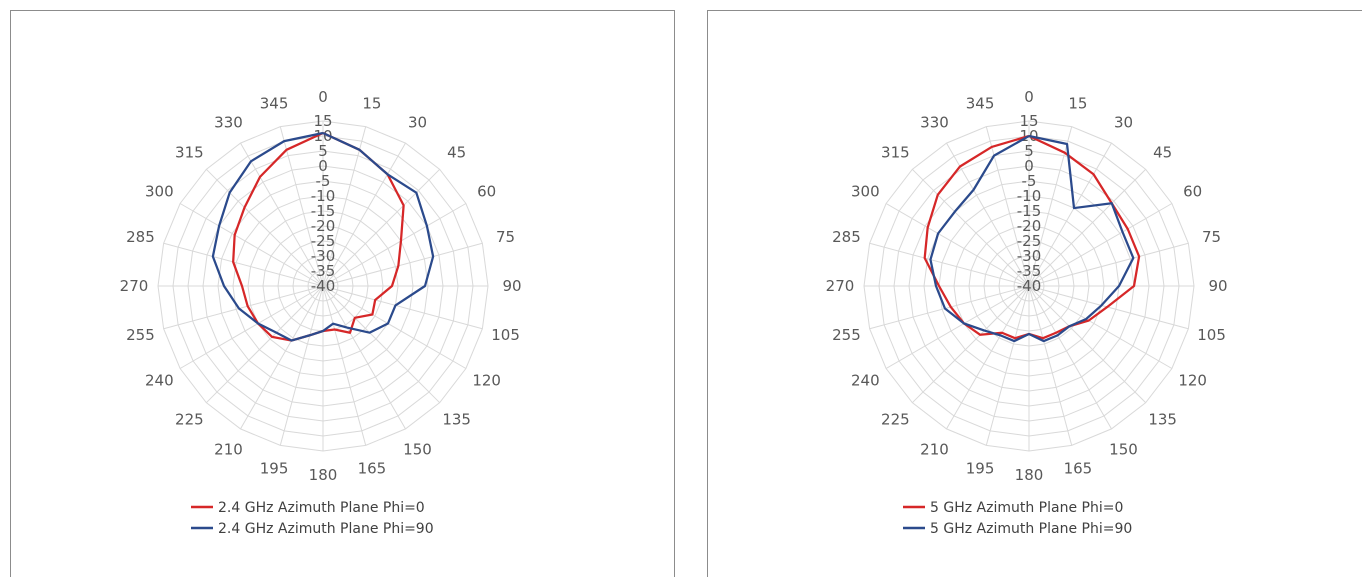  I want to click on legend-entry: 2.4 GHz Azimuth Plane Phi=90, so click(312, 529).